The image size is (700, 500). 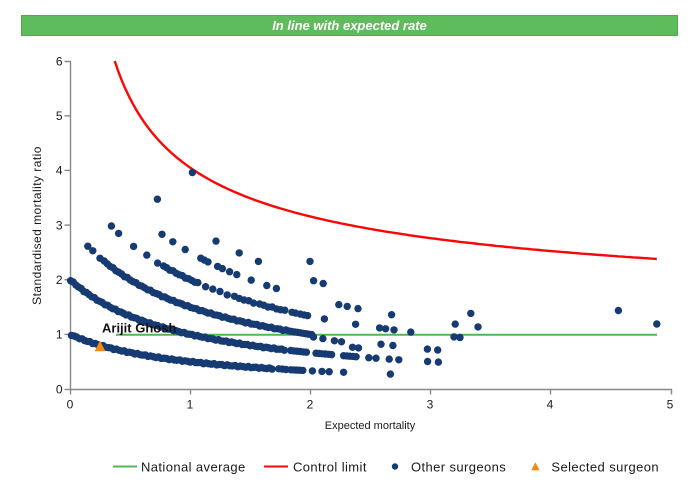 What do you see at coordinates (37, 225) in the screenshot?
I see `svg-text: Standardised mortality ratio` at bounding box center [37, 225].